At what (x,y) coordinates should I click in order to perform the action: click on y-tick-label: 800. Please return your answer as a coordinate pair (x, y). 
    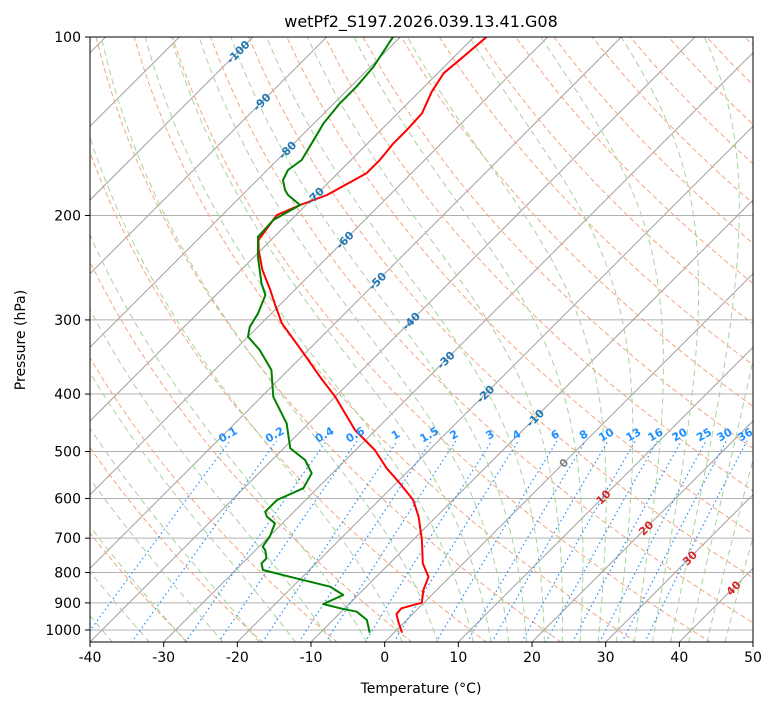
    Looking at the image, I should click on (67, 574).